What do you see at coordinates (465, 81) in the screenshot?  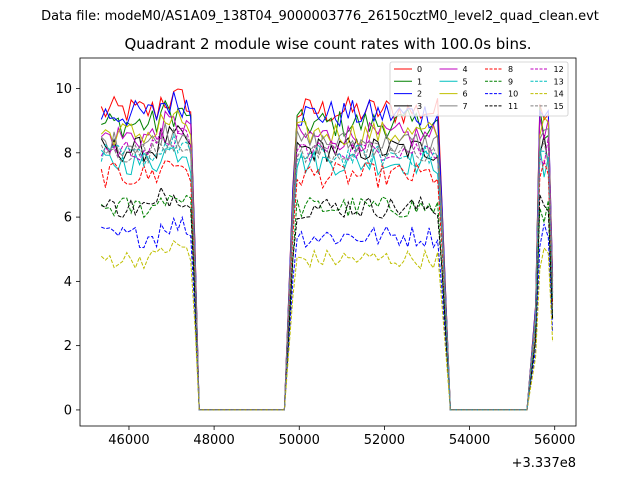 I see `legend-label-5: 5` at bounding box center [465, 81].